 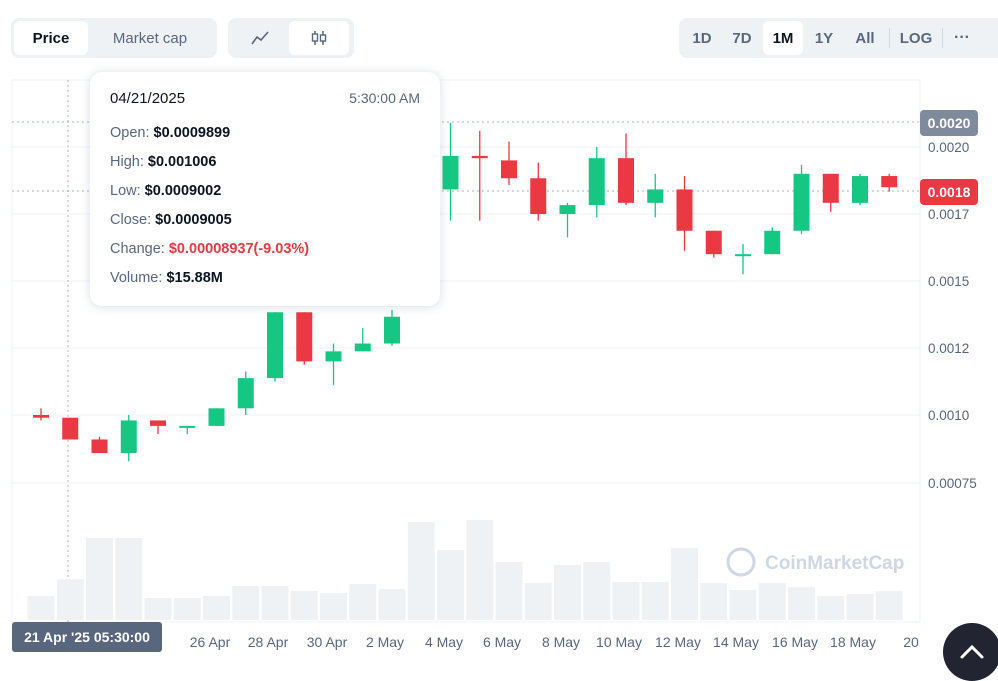 What do you see at coordinates (741, 562) in the screenshot?
I see `watermark-logo-icon` at bounding box center [741, 562].